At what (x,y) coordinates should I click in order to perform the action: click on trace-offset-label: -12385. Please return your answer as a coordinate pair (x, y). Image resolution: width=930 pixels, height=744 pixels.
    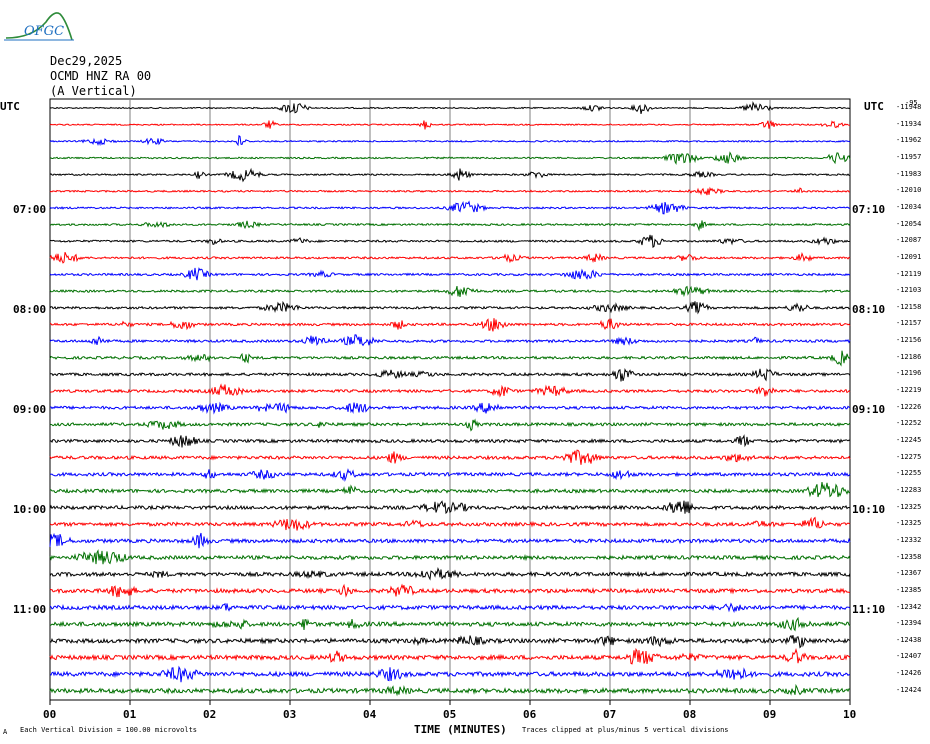
    Looking at the image, I should click on (909, 589).